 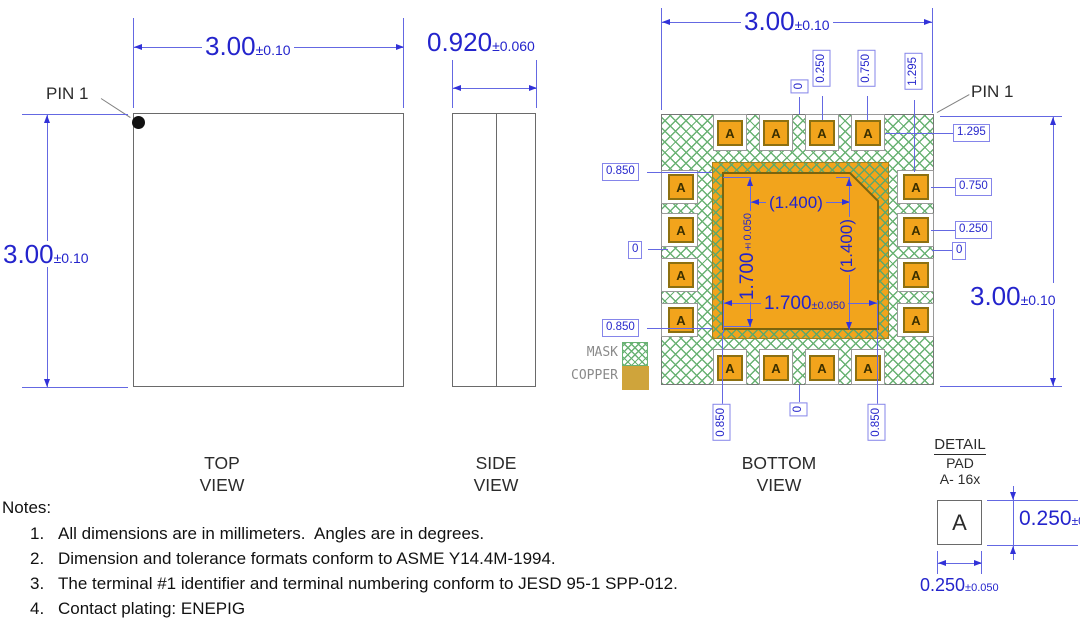 What do you see at coordinates (494, 250) in the screenshot?
I see `side-view-outline` at bounding box center [494, 250].